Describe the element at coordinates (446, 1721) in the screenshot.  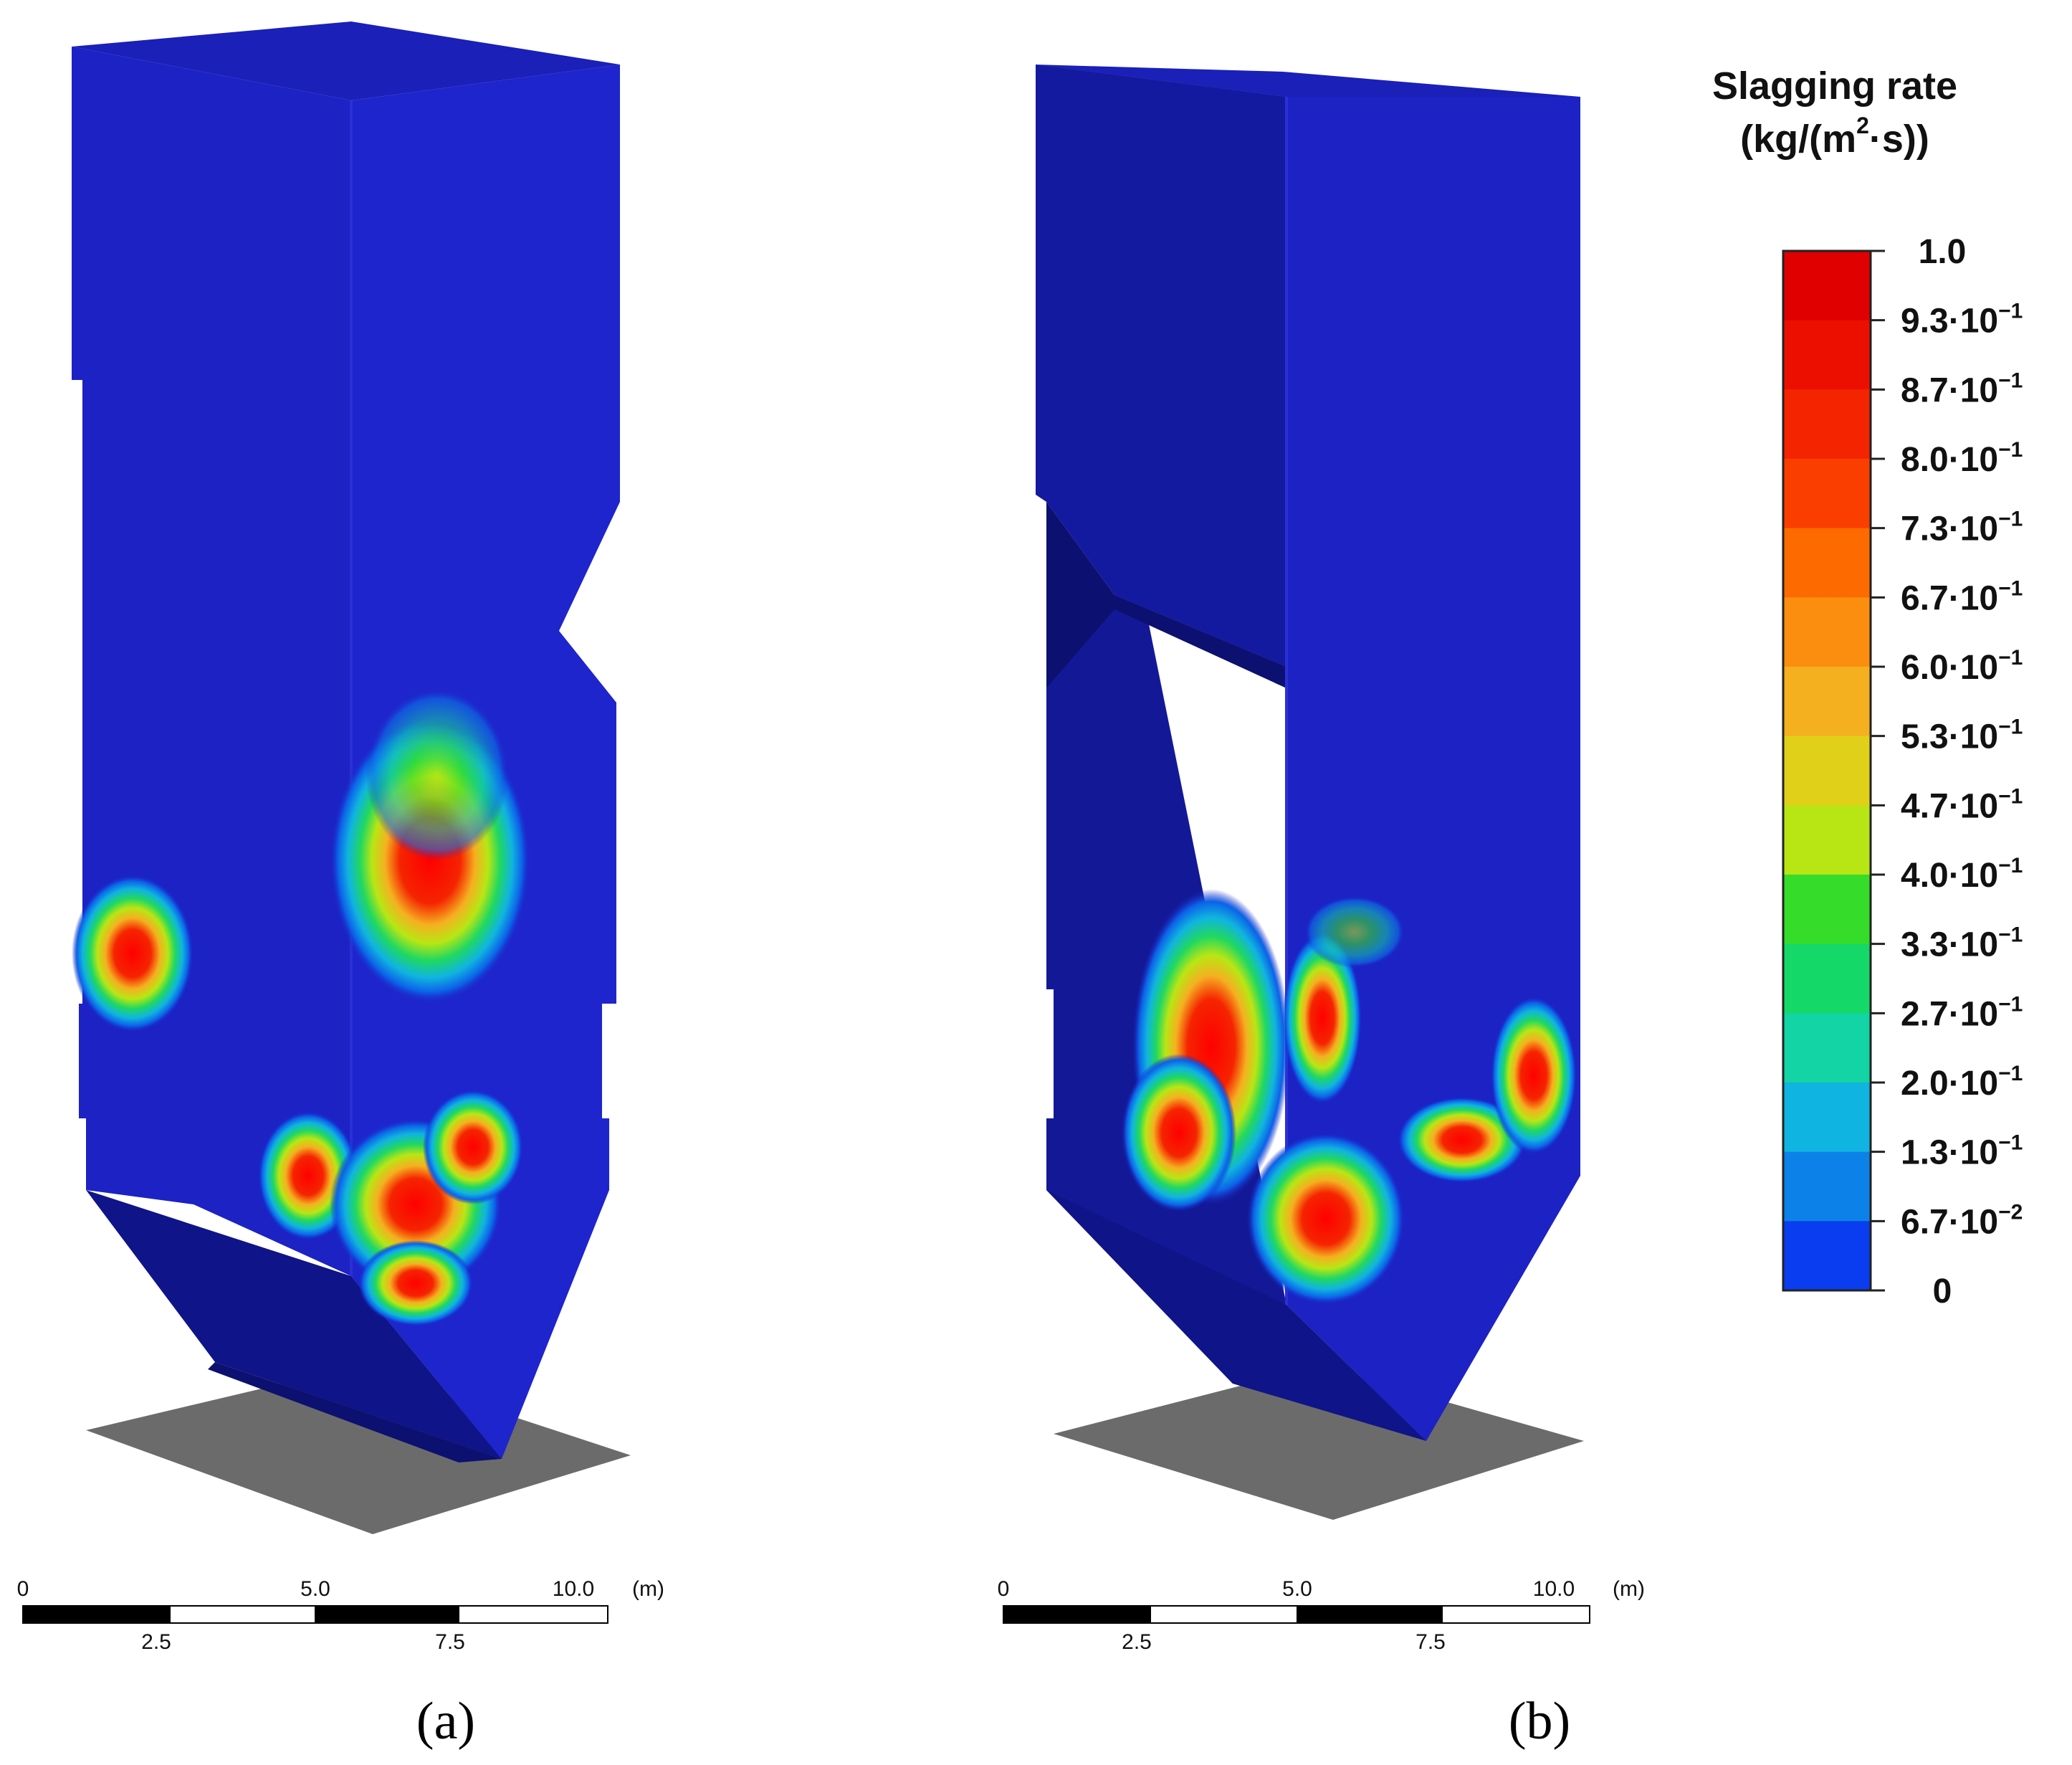
I see `panel-label-a: (a)` at that location.